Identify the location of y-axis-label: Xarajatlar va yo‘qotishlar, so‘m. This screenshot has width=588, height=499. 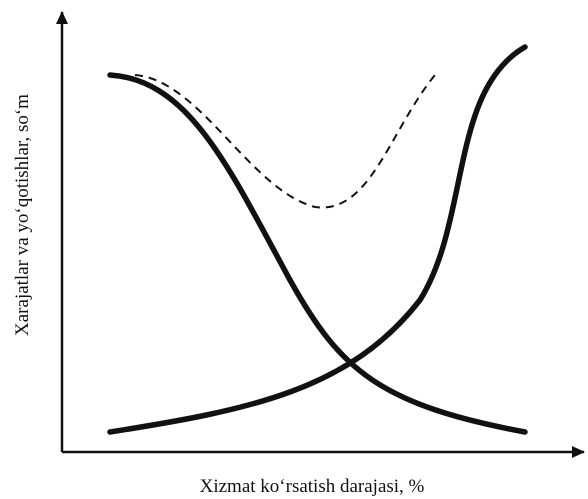
(22, 215).